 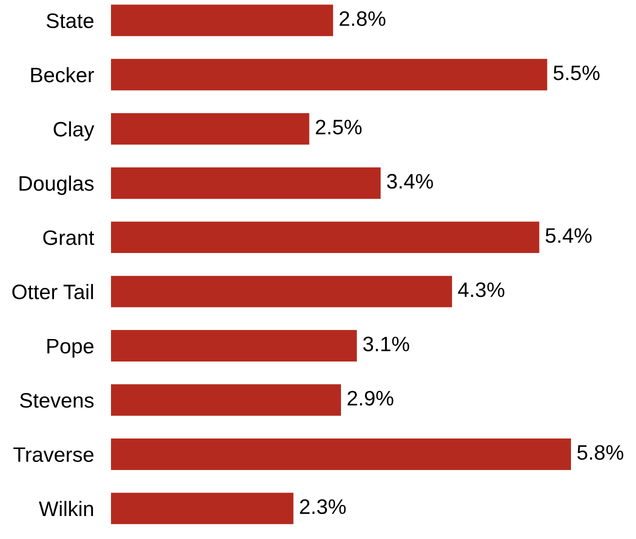 I want to click on y-tick-label: State, so click(x=70, y=20).